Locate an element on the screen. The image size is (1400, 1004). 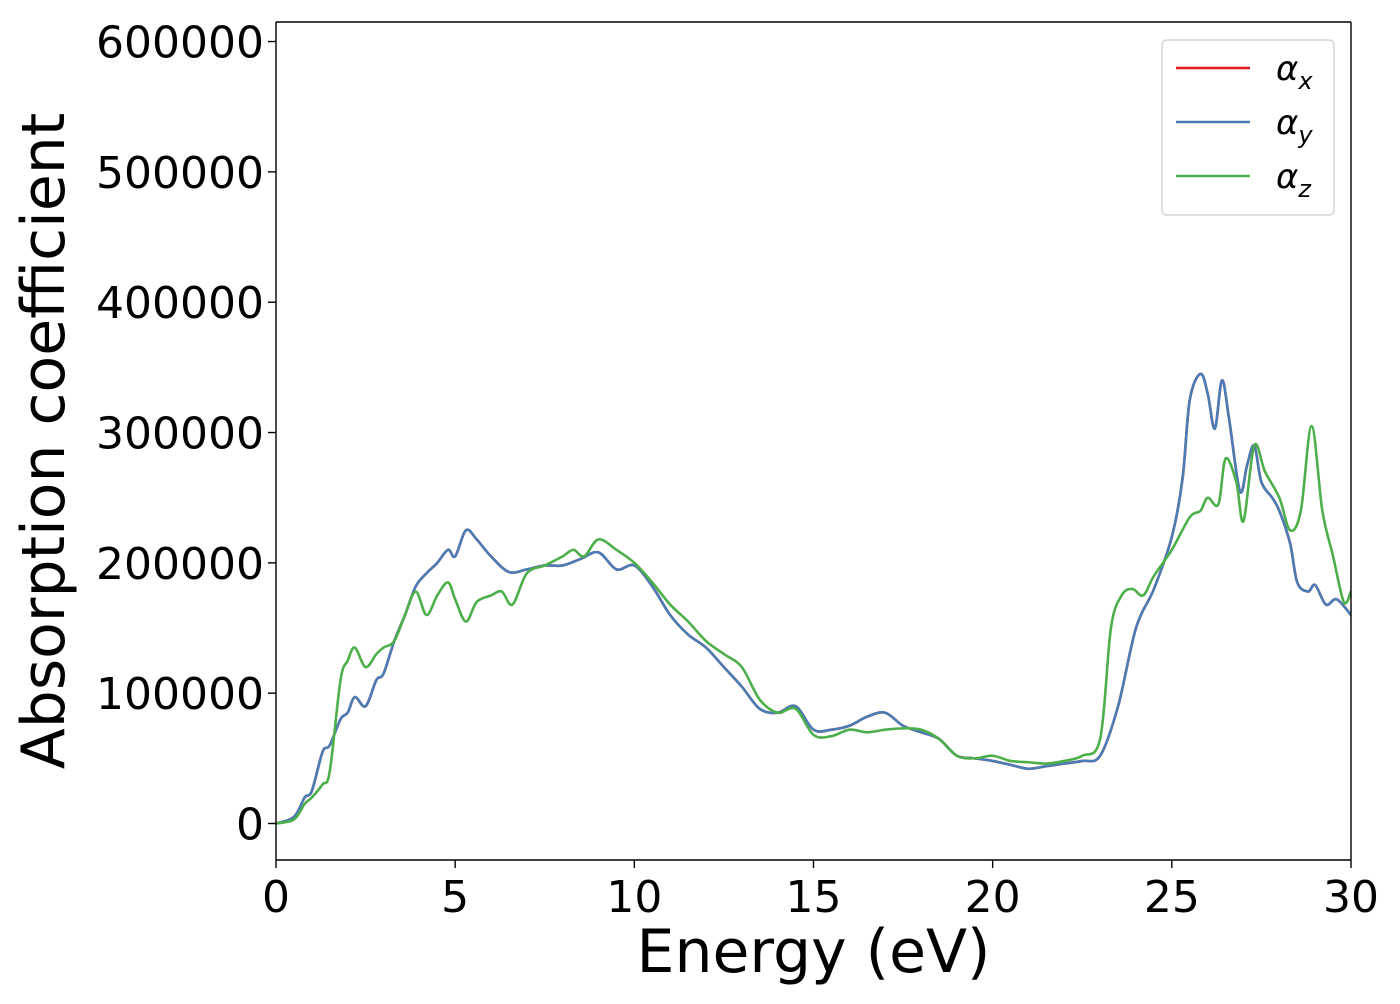
y-tick-label: 600000 is located at coordinates (180, 43).